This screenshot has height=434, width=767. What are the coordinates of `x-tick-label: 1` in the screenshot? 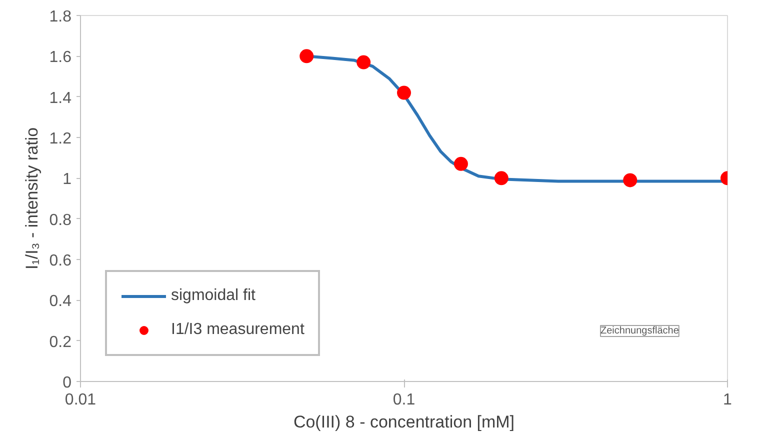 It's located at (727, 400).